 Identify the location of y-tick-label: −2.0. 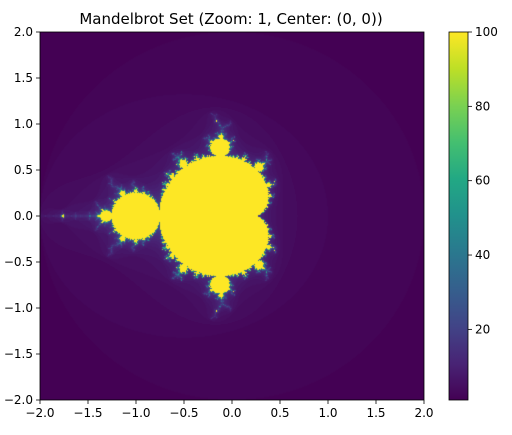
(18, 400).